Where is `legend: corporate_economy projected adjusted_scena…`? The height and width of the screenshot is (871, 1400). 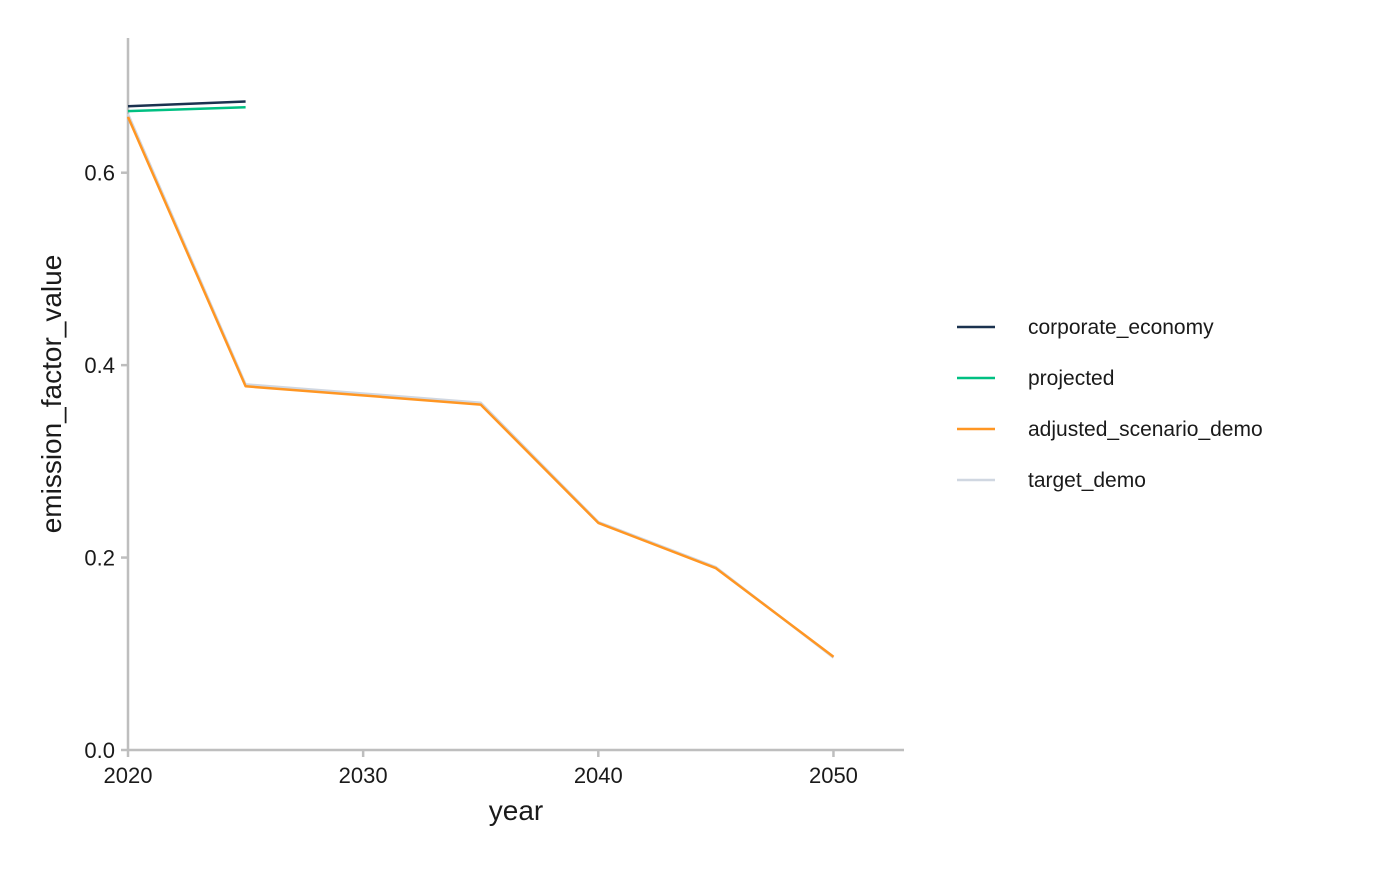
legend: corporate_economy projected adjusted_scena… is located at coordinates (1110, 404).